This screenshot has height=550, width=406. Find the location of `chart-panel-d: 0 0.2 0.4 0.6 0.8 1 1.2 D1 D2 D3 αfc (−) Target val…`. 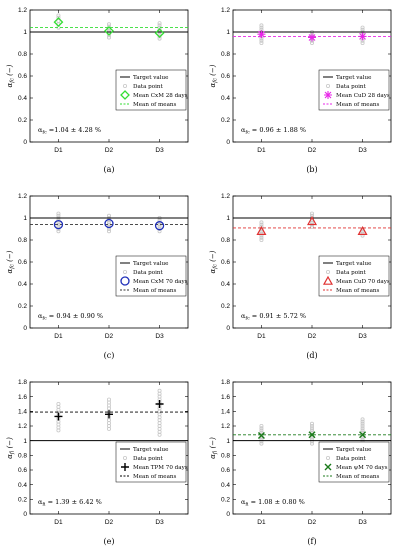

chart-panel-d: 0 0.2 0.4 0.6 0.8 1 1.2 D1 D2 D3 αfc (−) Target val… is located at coordinates (300, 276).